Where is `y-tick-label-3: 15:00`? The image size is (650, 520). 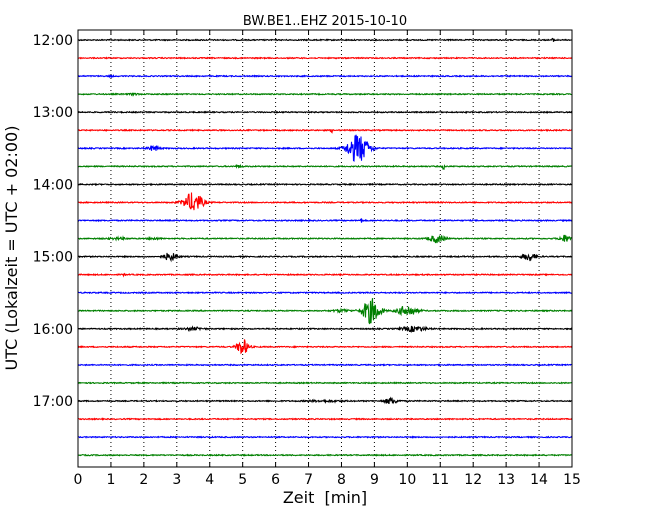
y-tick-label-3: 15:00 is located at coordinates (53, 258).